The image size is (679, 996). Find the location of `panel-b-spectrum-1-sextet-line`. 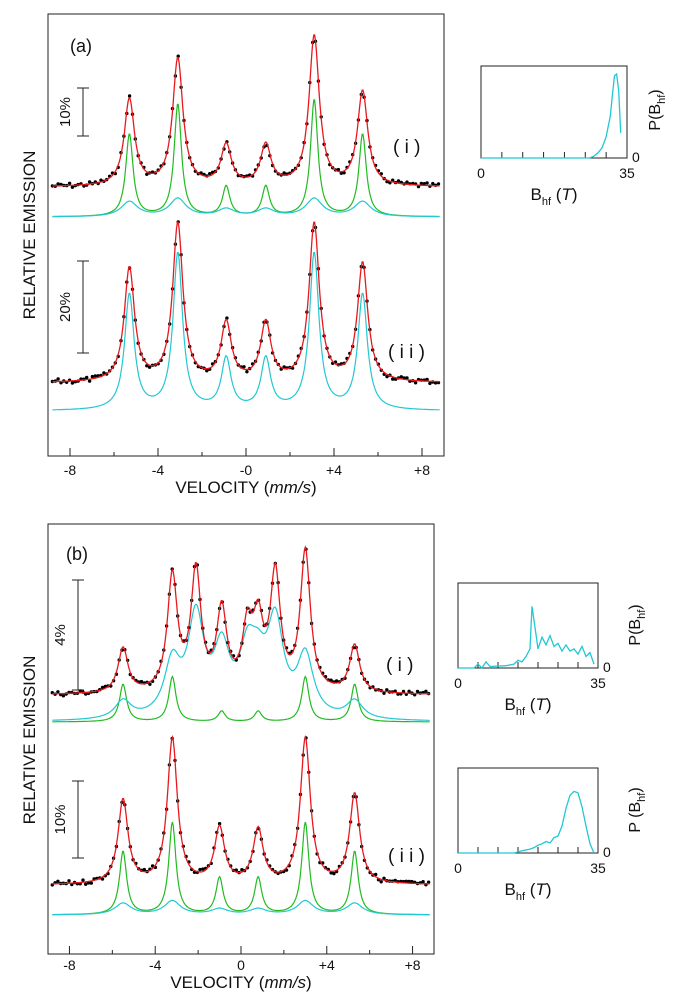

panel-b-spectrum-1-sextet-line is located at coordinates (241, 699).